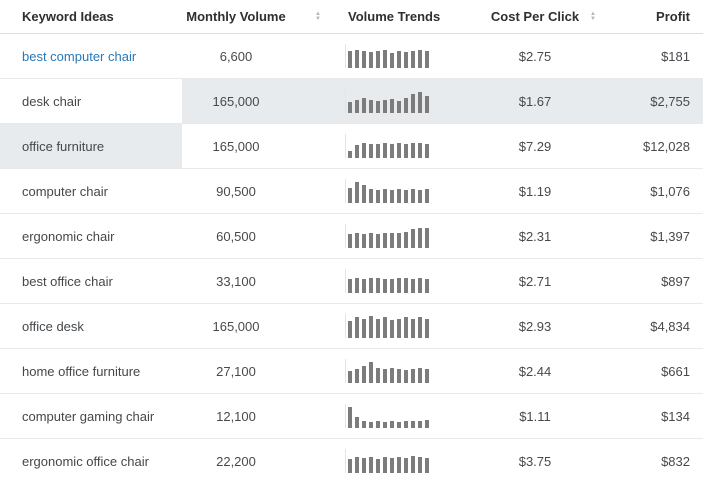 This screenshot has width=703, height=483. I want to click on cost-per-click-value: $7.29, so click(535, 146).